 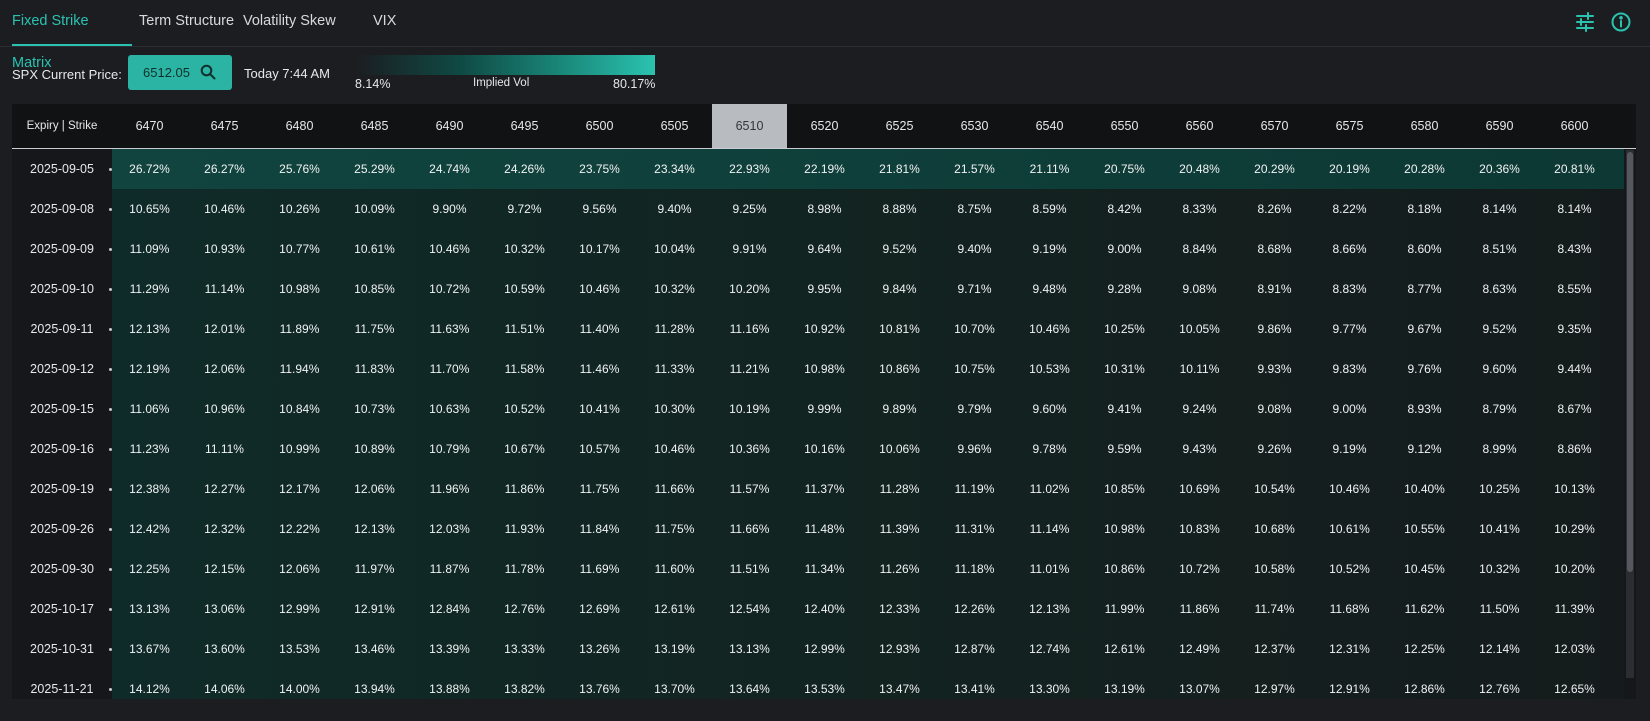 I want to click on vol-cell: 8.84%, so click(x=1199, y=249).